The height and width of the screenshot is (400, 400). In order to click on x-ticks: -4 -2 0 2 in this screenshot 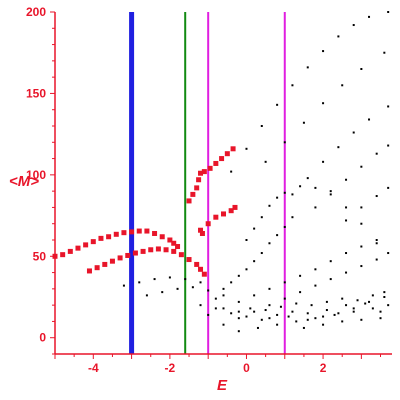, I will do `click(218, 364)`.